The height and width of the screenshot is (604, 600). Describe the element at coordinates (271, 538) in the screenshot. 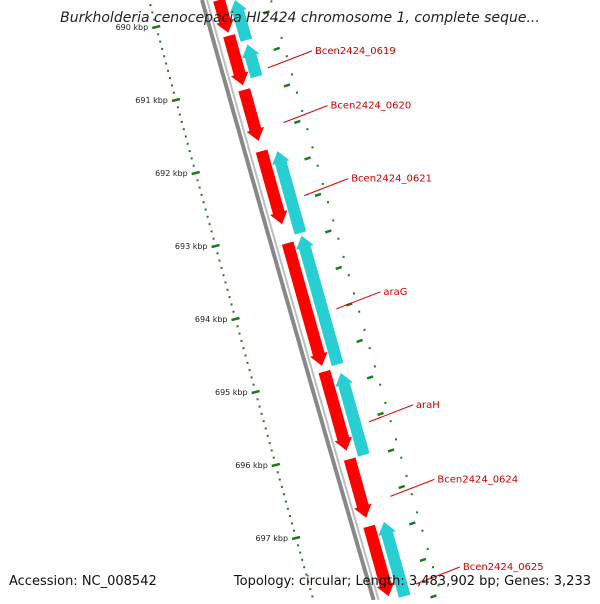

I see `ruler-tick-label: 697 kbp` at that location.